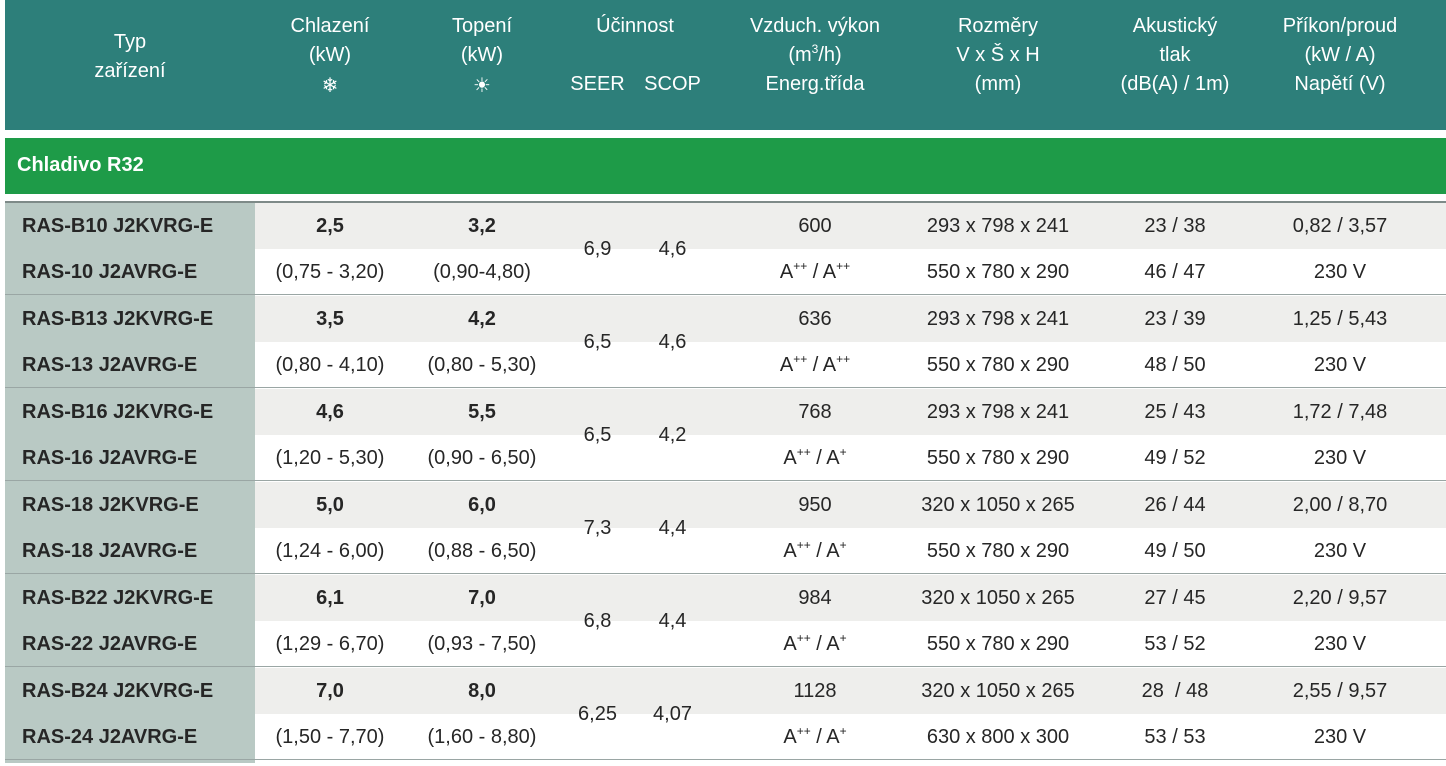 This screenshot has width=1446, height=766. I want to click on header-heating-line-1: Topení, so click(482, 26).